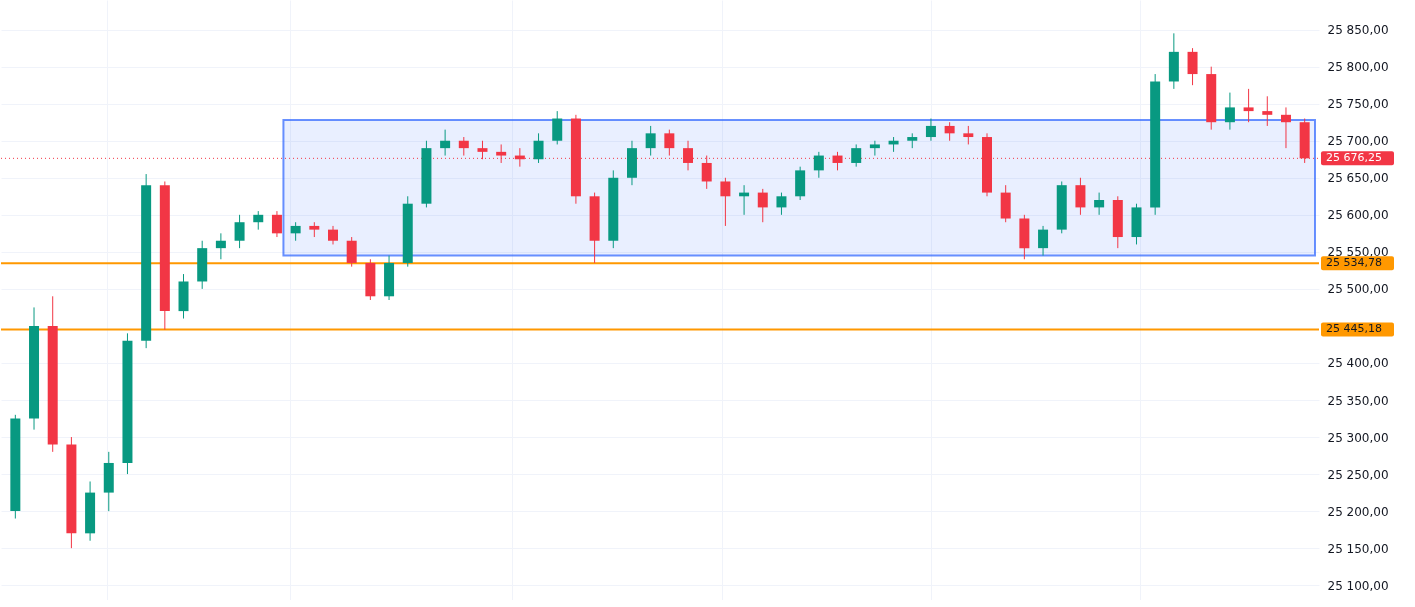 The image size is (1415, 607). Describe the element at coordinates (1358, 474) in the screenshot. I see `y-tick-label: 25 250,00` at that location.